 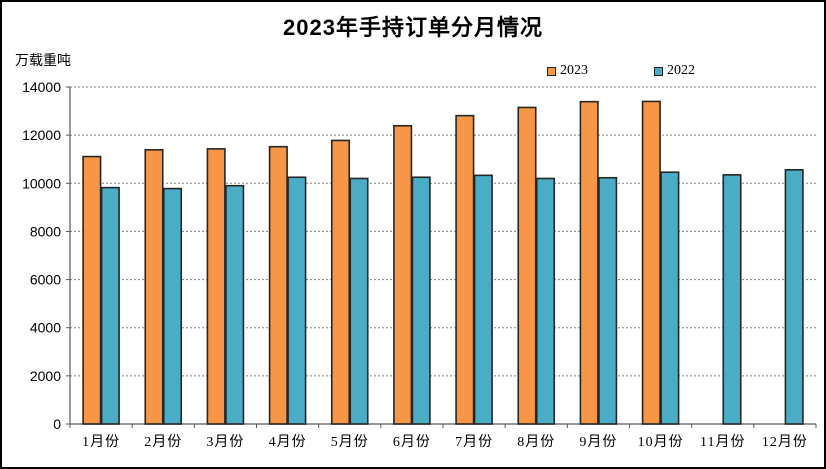 I want to click on x-category-label: 11月份, so click(x=722, y=442).